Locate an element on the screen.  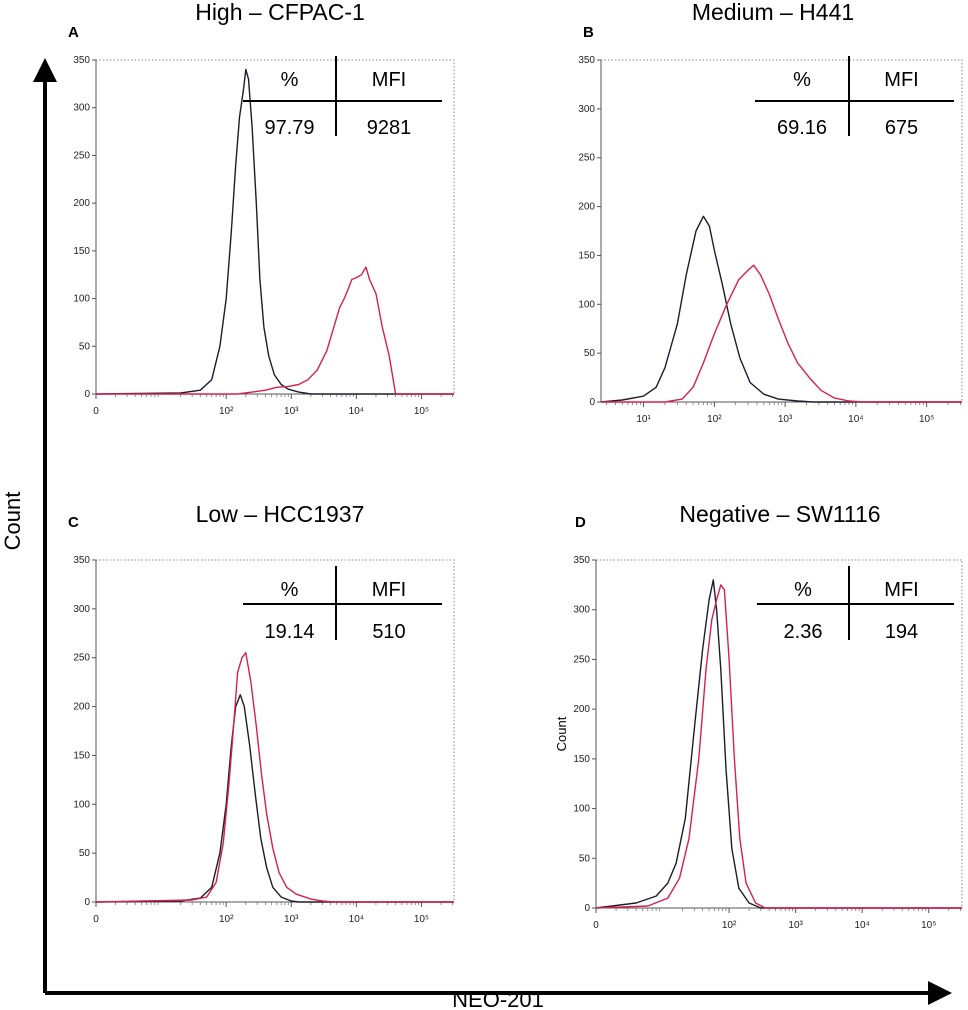
panel-letter: A is located at coordinates (73, 32).